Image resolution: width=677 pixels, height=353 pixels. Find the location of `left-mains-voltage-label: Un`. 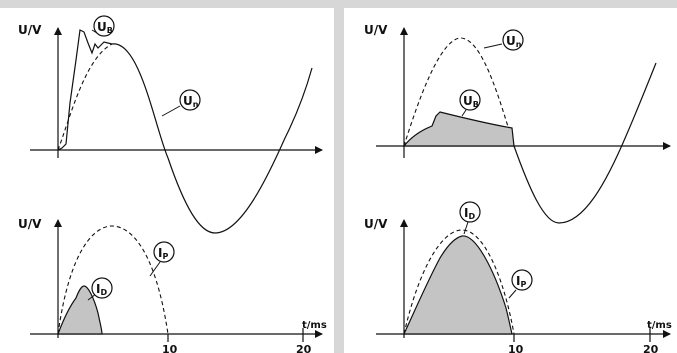

left-mains-voltage-label: Un is located at coordinates (191, 101).